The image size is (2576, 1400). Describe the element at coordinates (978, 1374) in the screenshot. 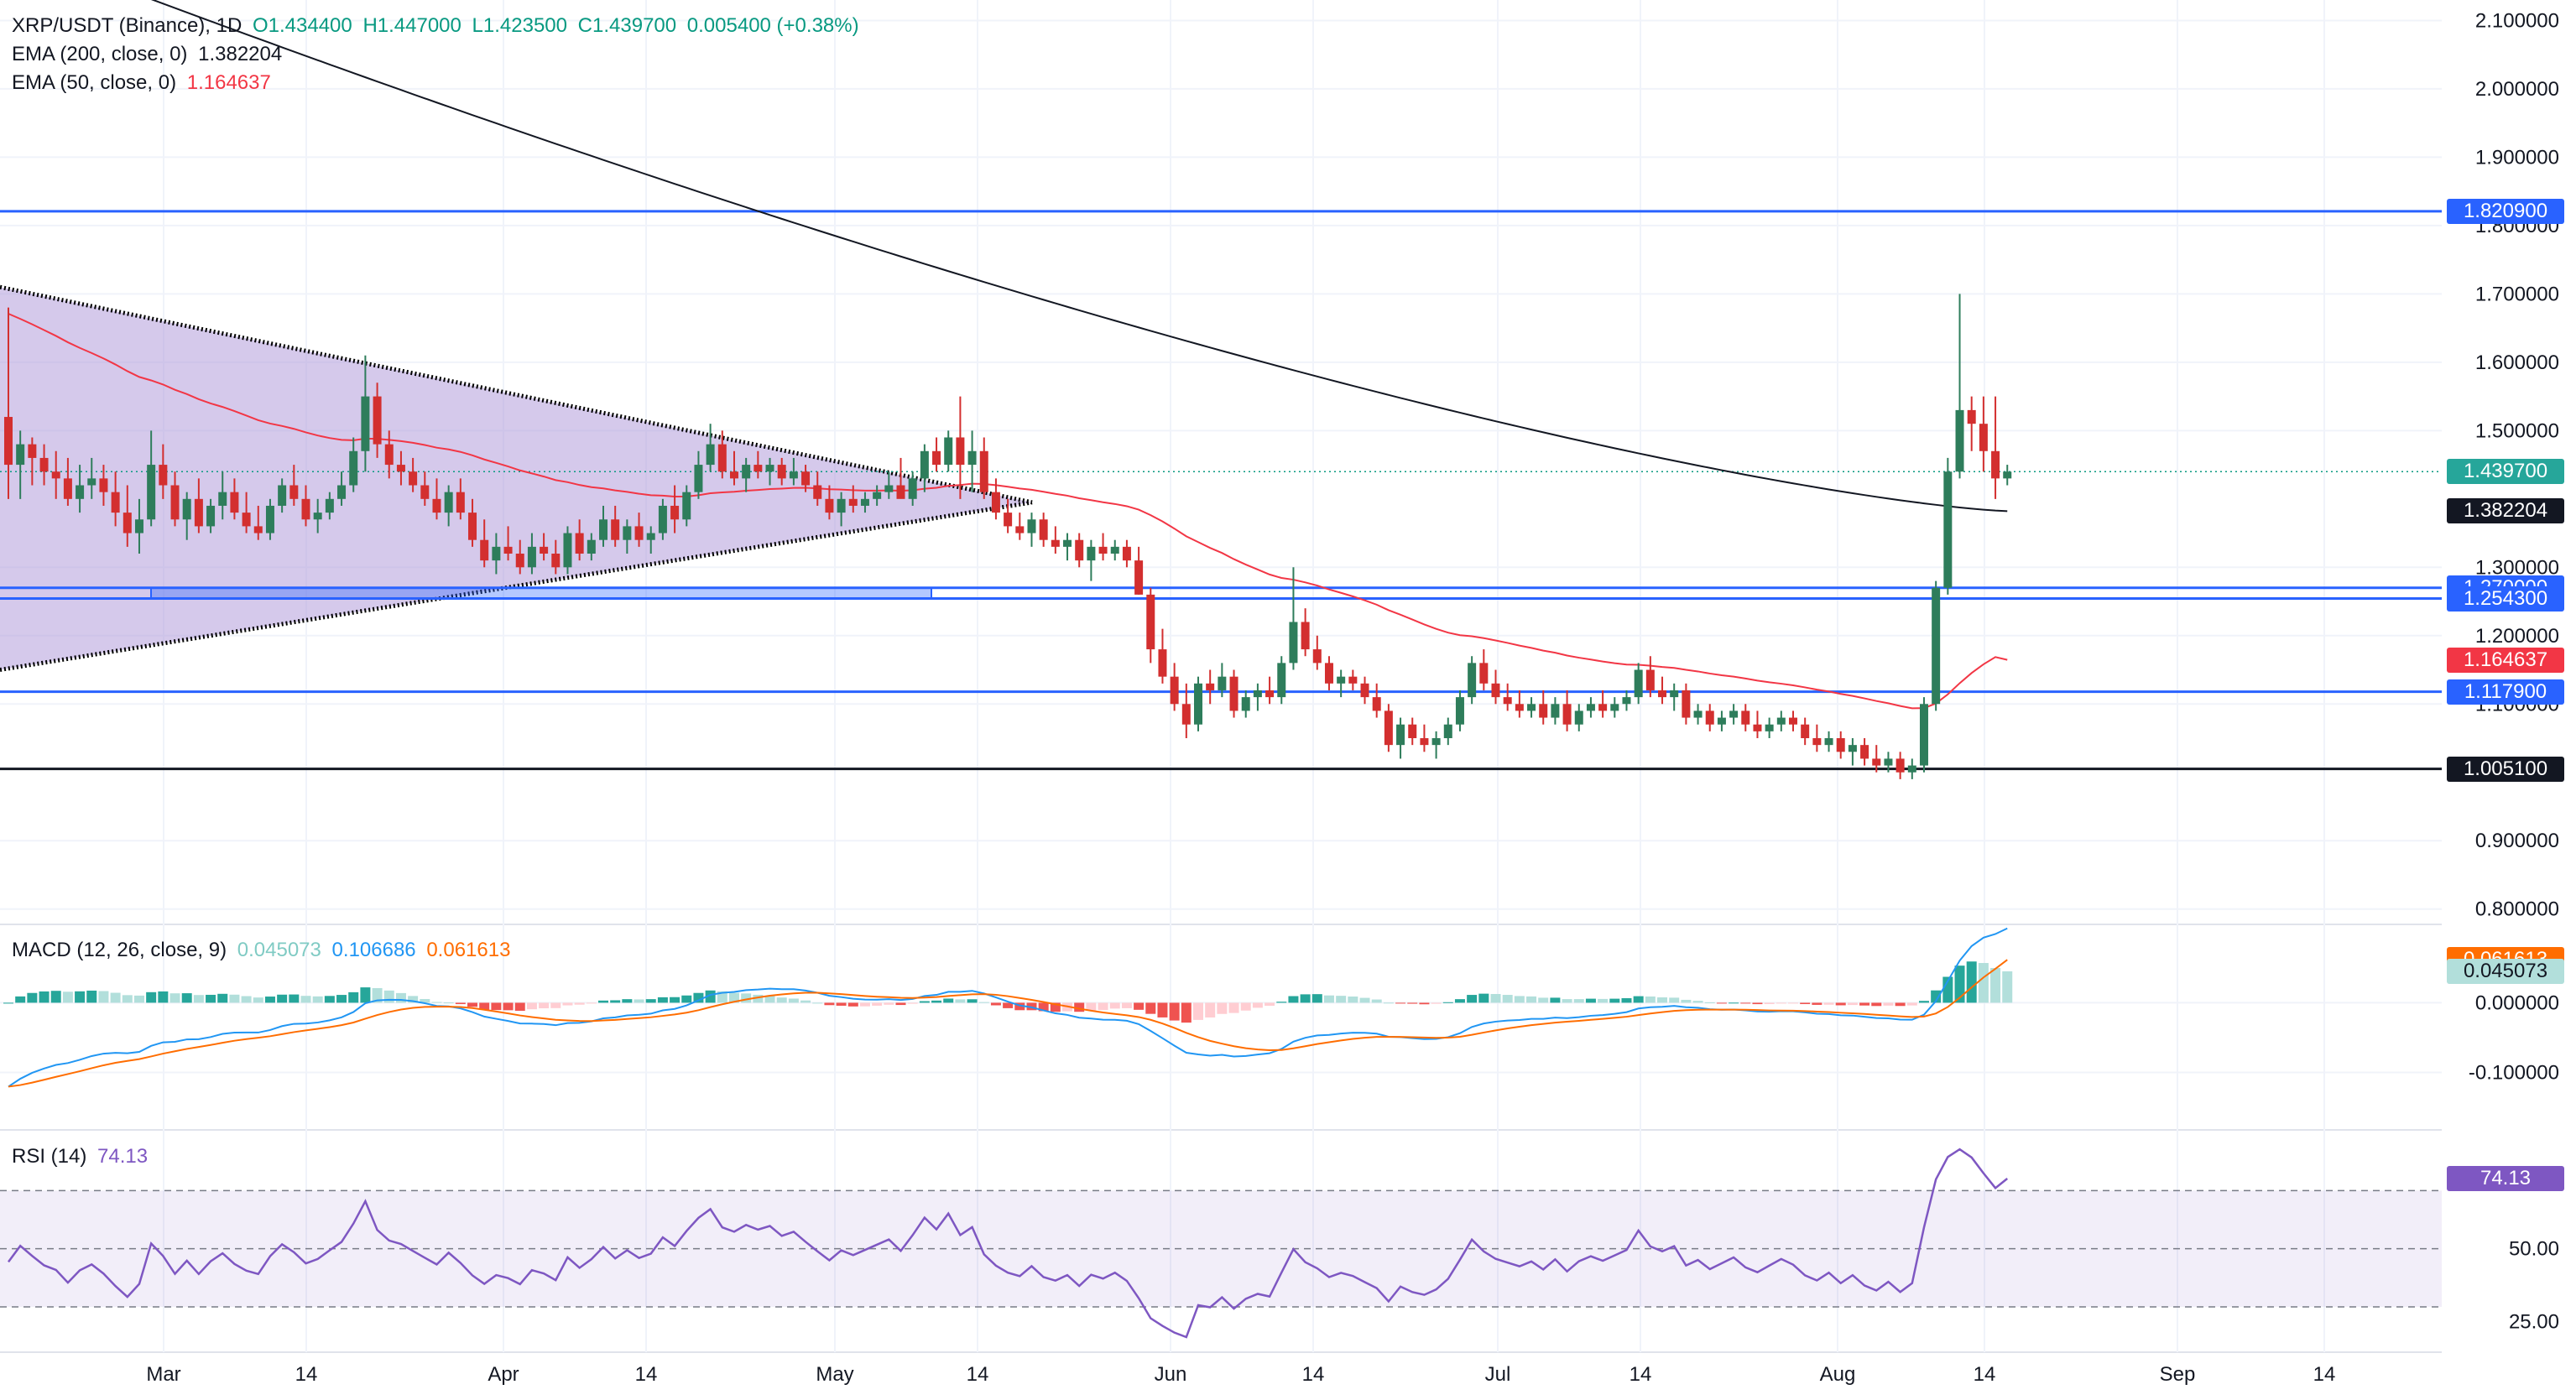

I see `x-tick-label: 14` at that location.